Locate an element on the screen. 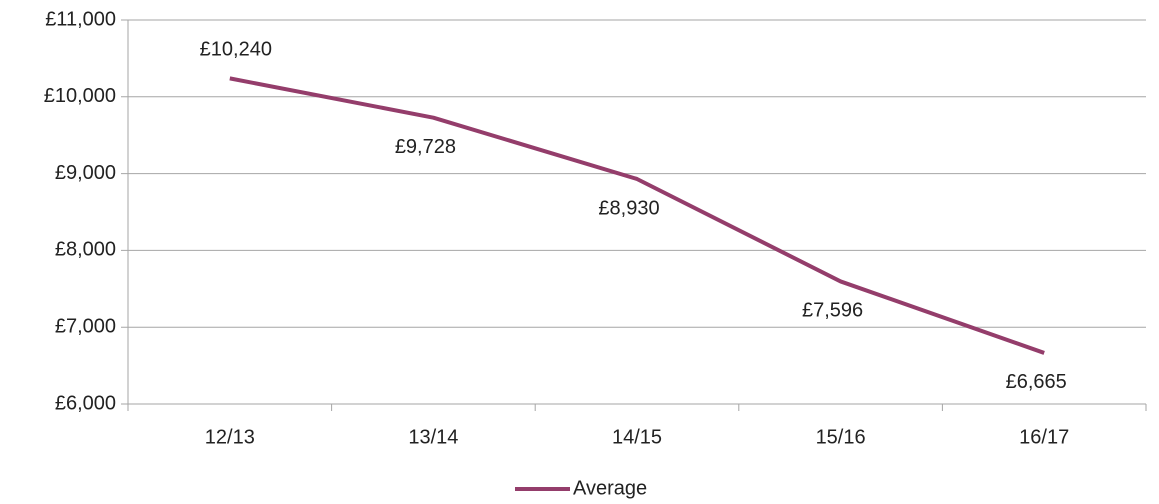 The height and width of the screenshot is (504, 1159). y-tick-label: £10,000 is located at coordinates (80, 96).